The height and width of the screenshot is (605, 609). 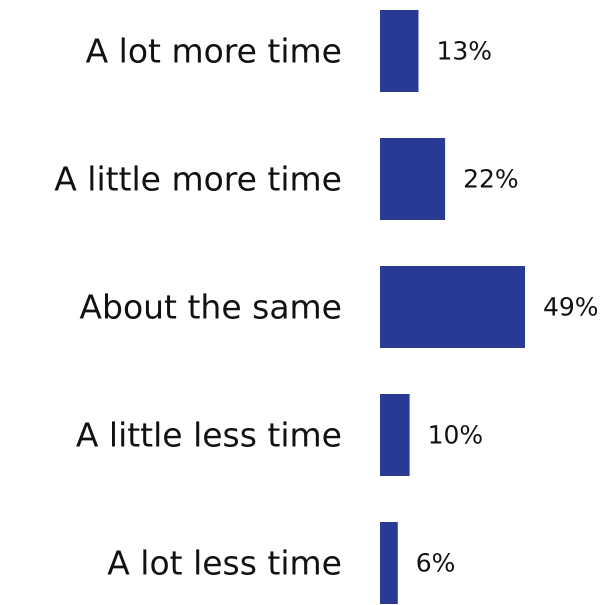 I want to click on y-tick-label: A little less time, so click(x=209, y=435).